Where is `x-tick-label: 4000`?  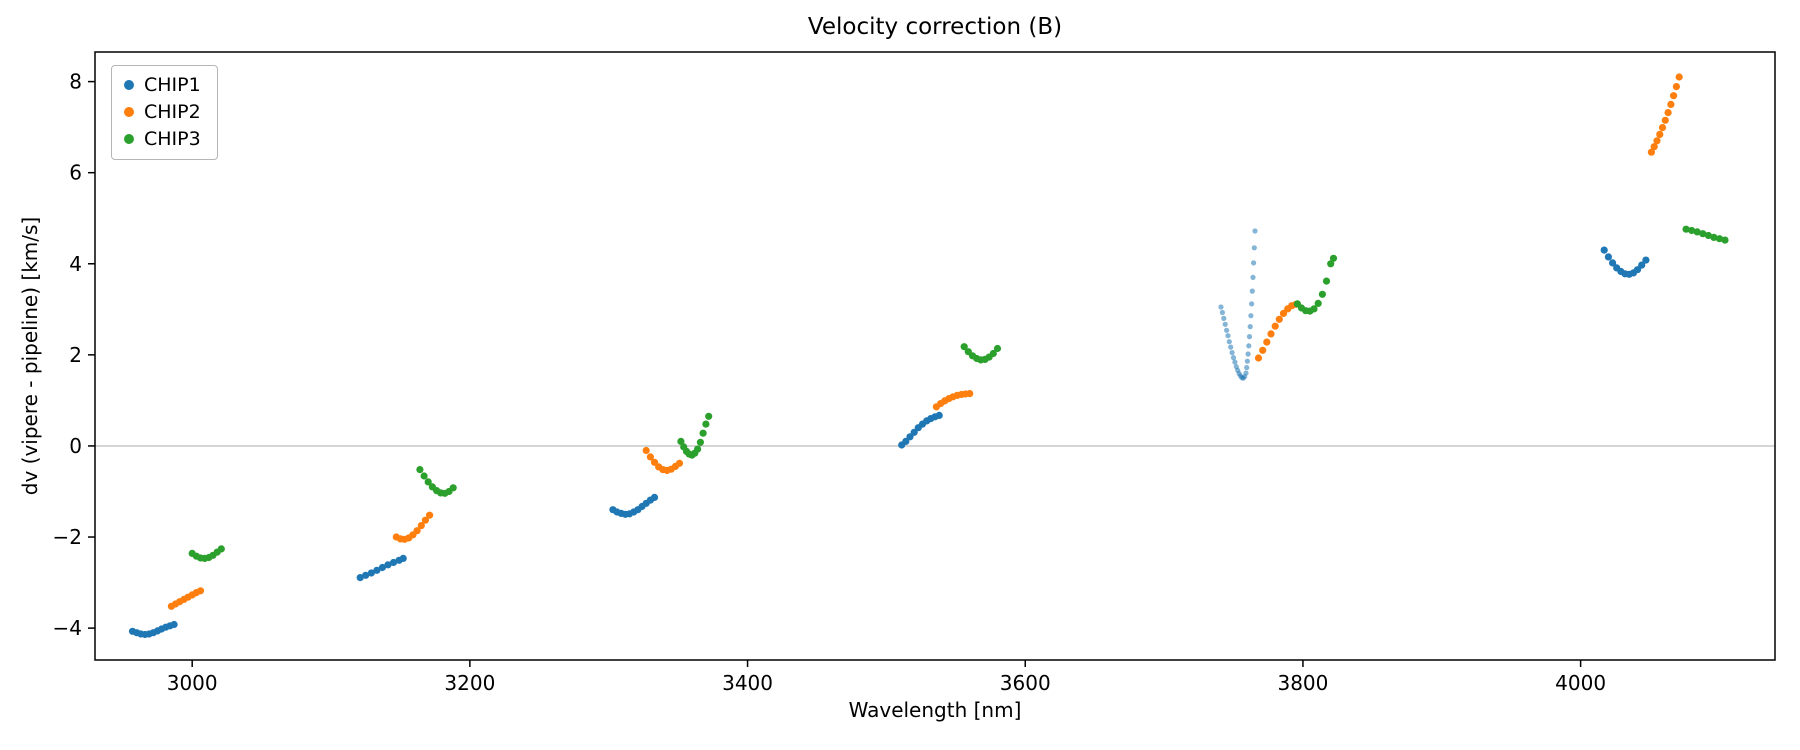 x-tick-label: 4000 is located at coordinates (1580, 683).